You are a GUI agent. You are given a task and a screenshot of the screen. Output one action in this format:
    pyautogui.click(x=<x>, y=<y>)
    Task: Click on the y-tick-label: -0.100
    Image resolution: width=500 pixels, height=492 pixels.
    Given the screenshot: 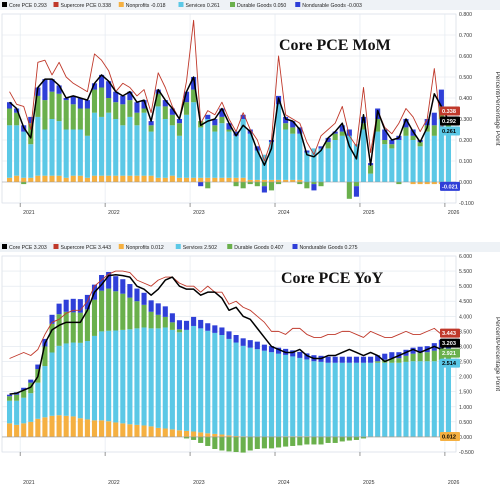 What is the action you would take?
    pyautogui.click(x=466, y=204)
    